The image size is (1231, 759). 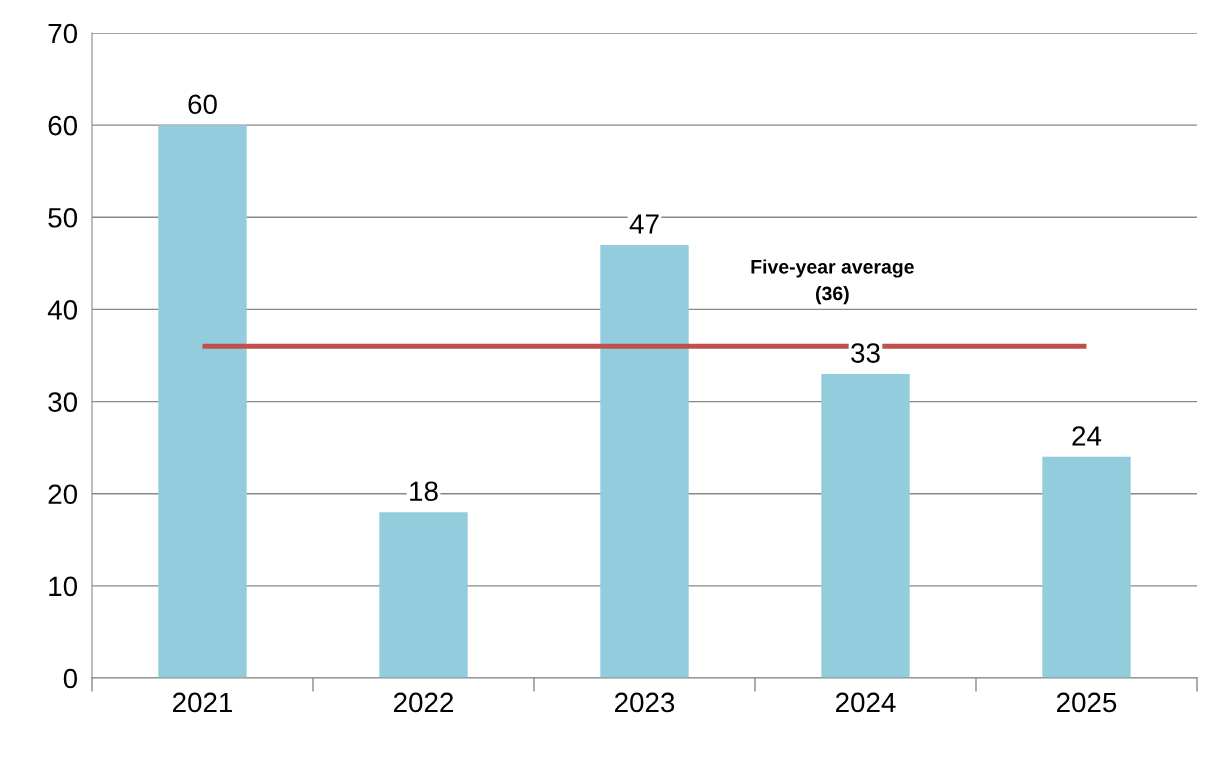 I want to click on y-tick-label: 30, so click(x=63, y=402).